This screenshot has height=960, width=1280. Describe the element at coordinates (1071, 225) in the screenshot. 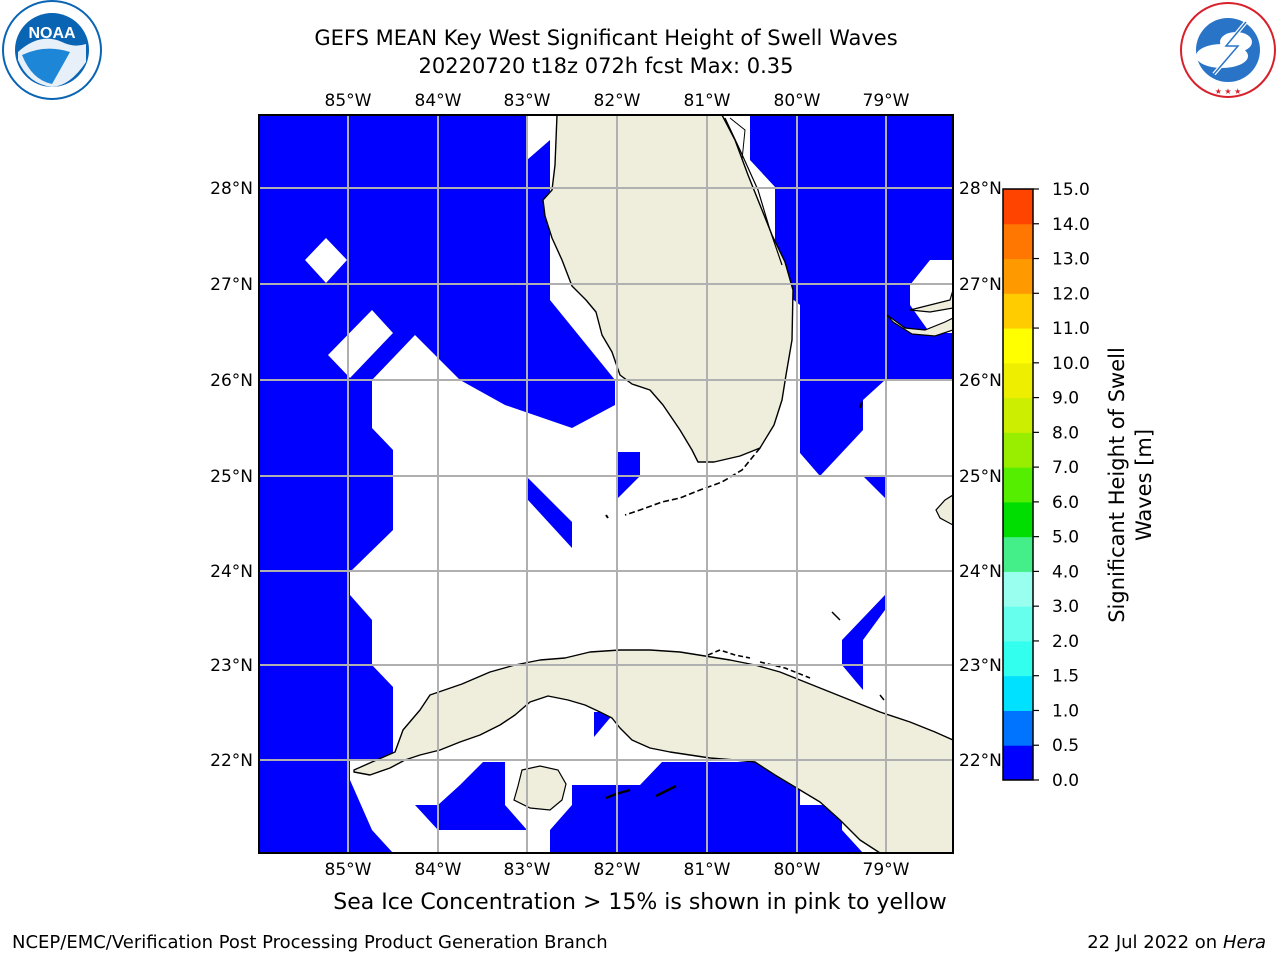

I see `colorbar-tick-label: 14.0` at that location.